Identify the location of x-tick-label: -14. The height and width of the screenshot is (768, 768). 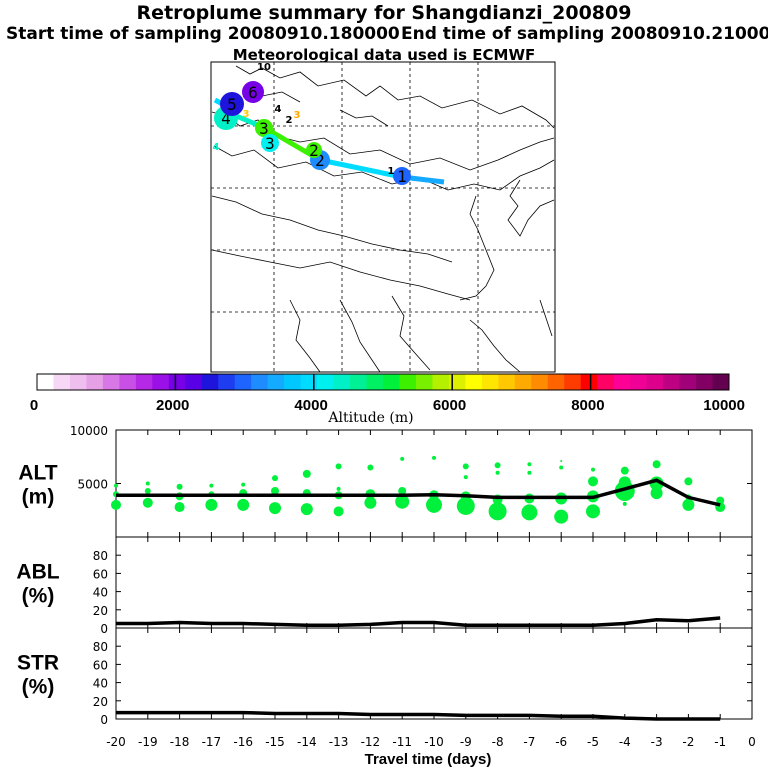
(307, 742).